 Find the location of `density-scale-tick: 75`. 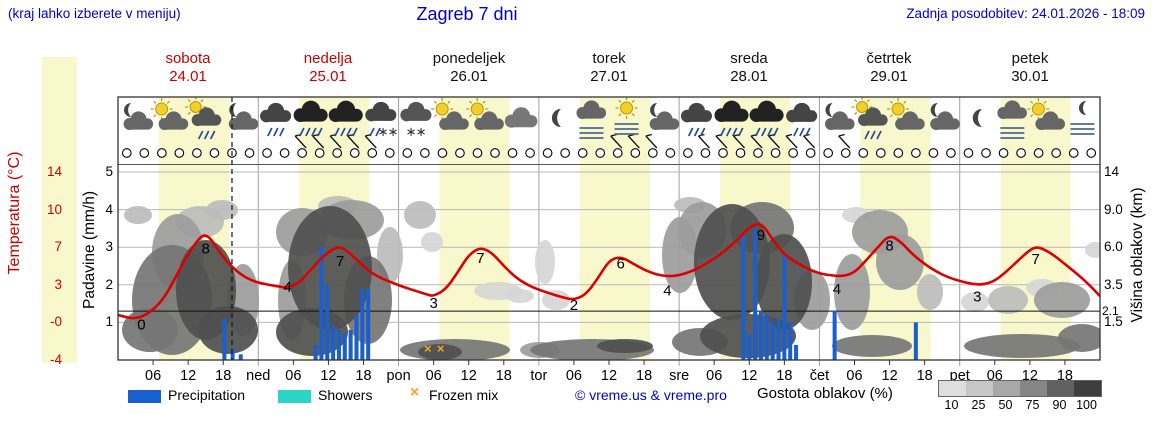

density-scale-tick: 75 is located at coordinates (1032, 405).